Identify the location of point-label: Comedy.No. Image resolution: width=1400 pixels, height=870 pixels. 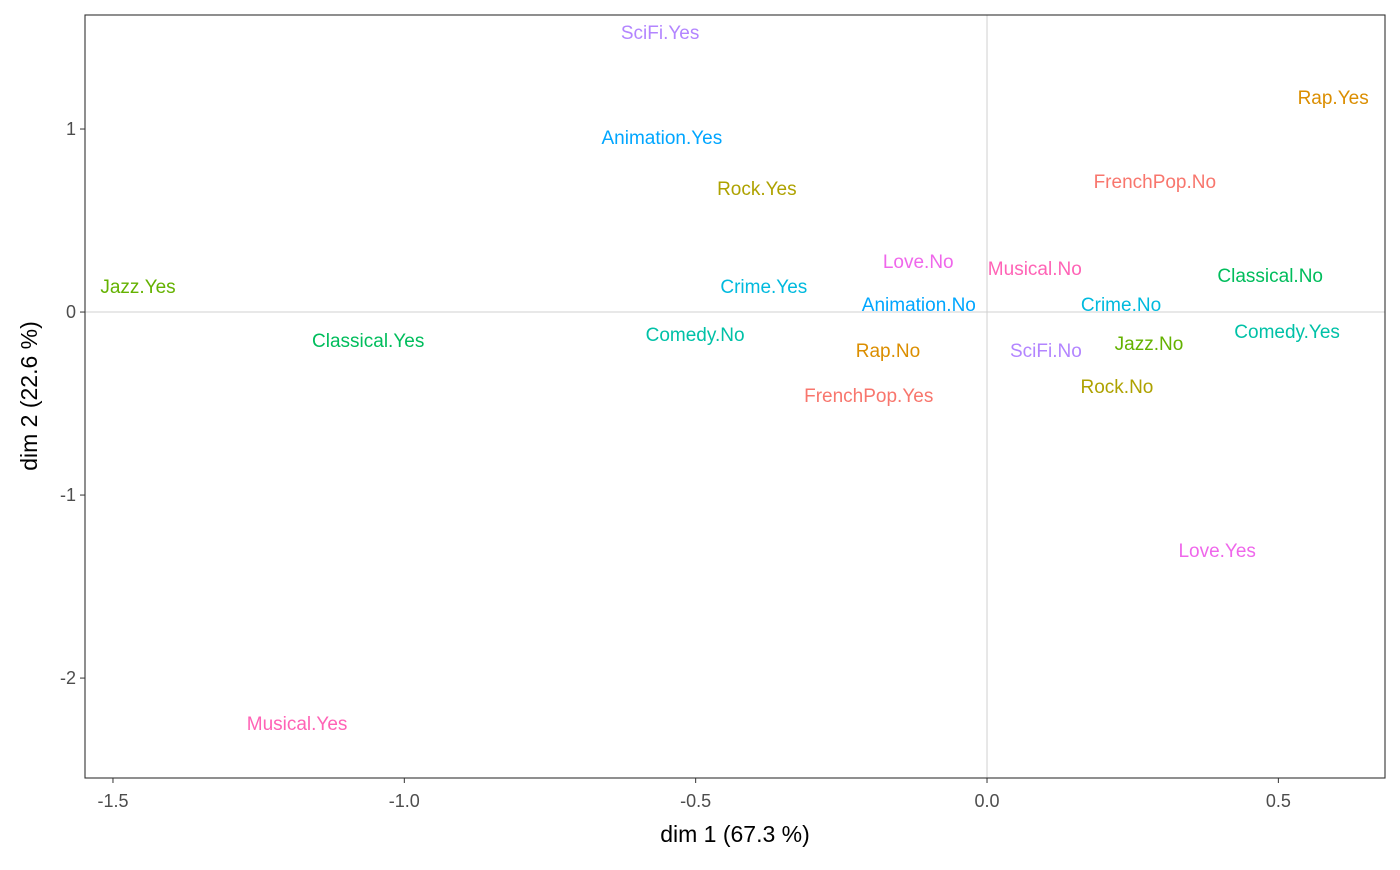
(695, 335).